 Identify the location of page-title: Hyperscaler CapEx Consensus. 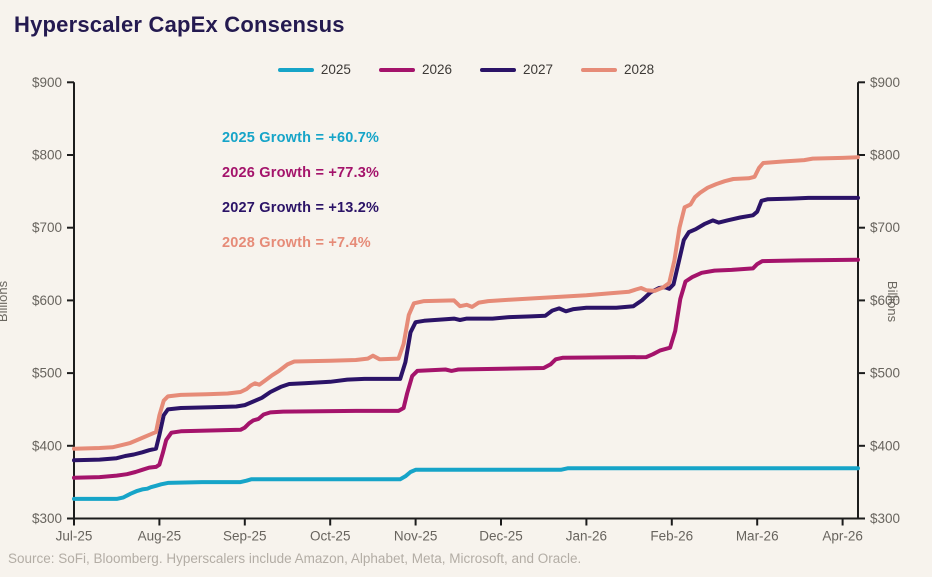
(179, 24).